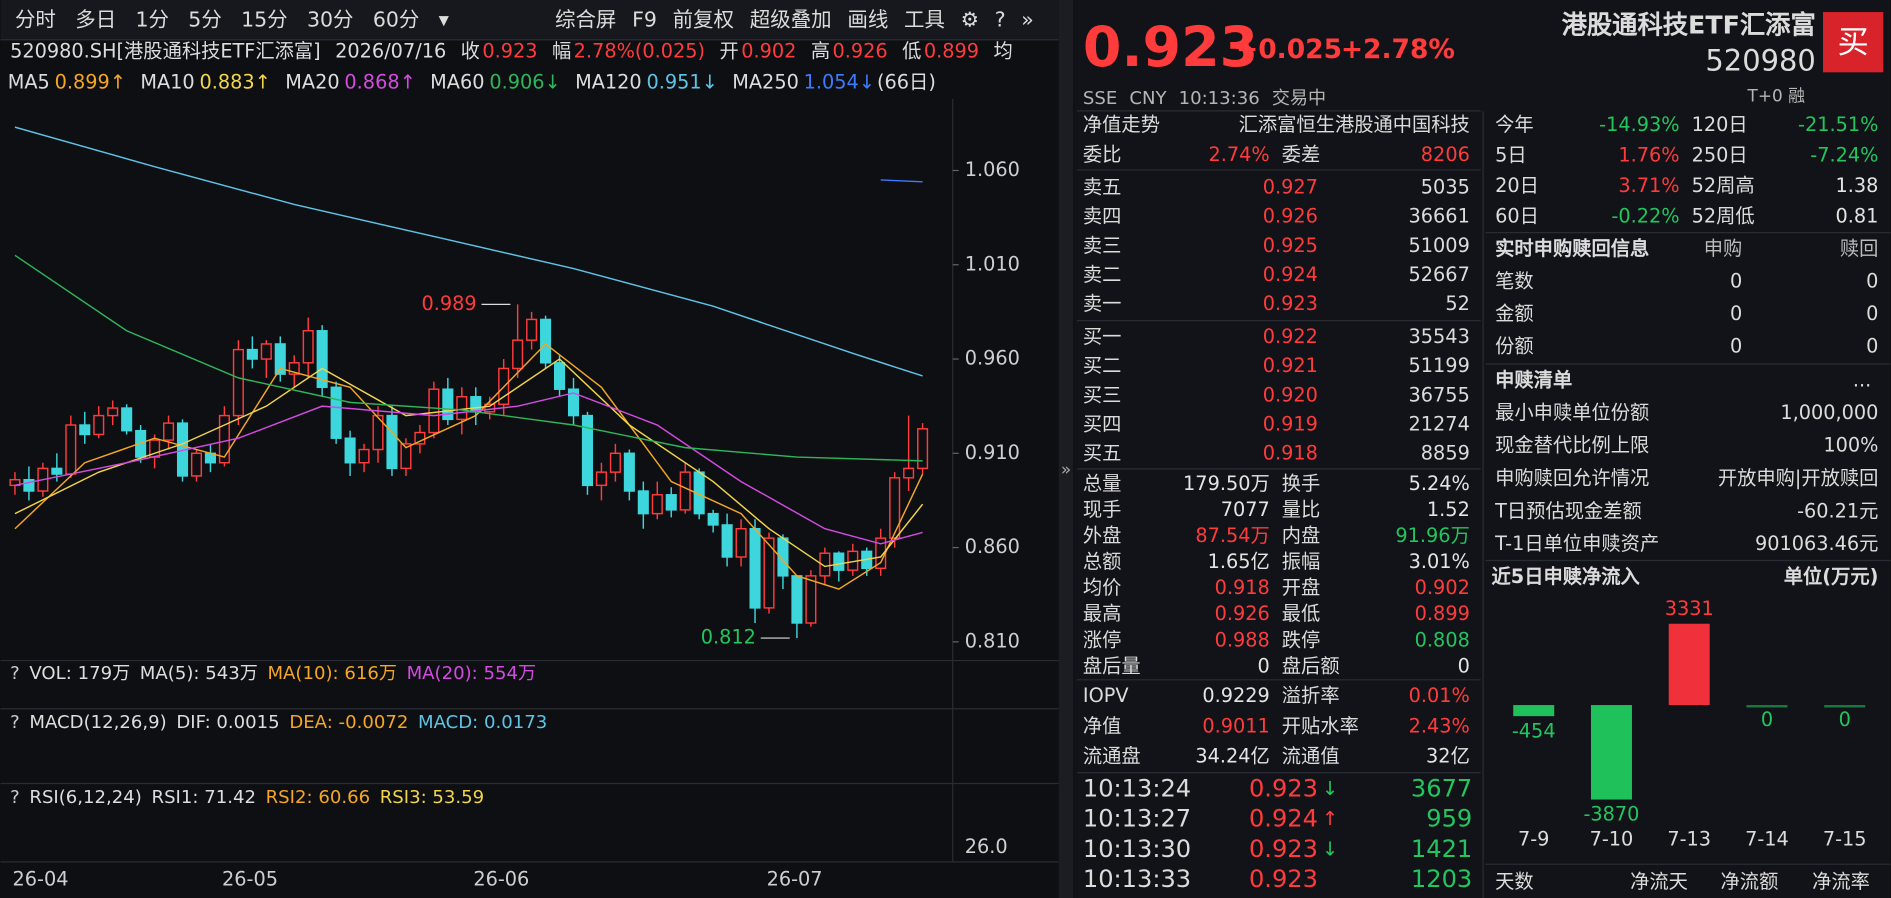 The height and width of the screenshot is (898, 1891). What do you see at coordinates (924, 19) in the screenshot?
I see `toolbar-button: 工具` at bounding box center [924, 19].